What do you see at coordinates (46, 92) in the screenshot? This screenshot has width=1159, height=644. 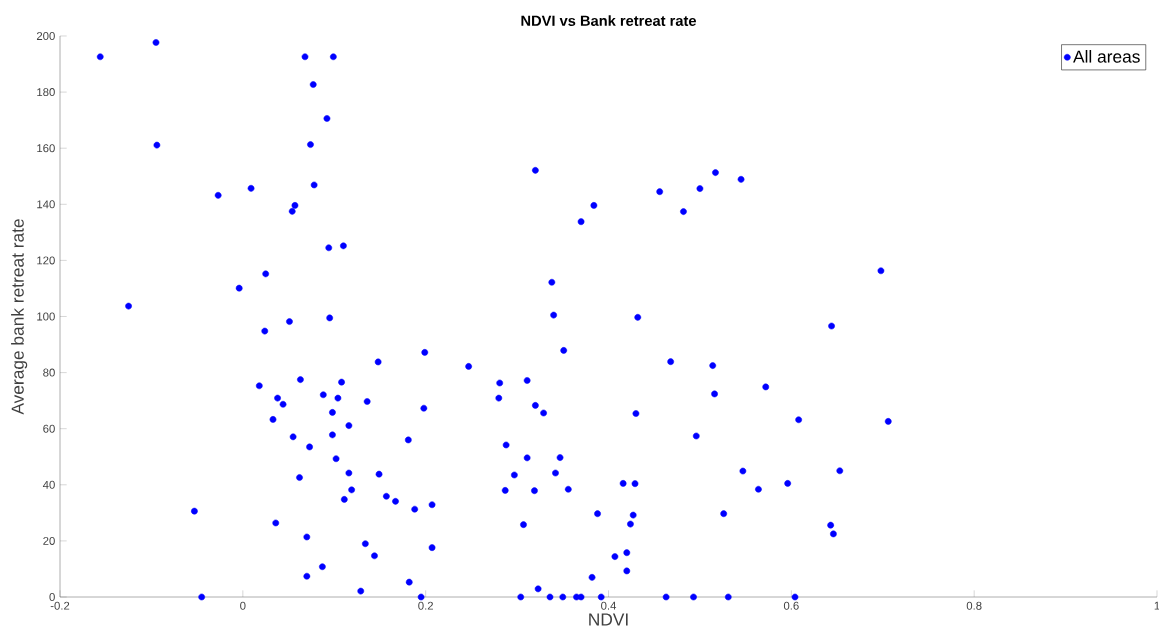 I see `y-tick-label: 180` at bounding box center [46, 92].